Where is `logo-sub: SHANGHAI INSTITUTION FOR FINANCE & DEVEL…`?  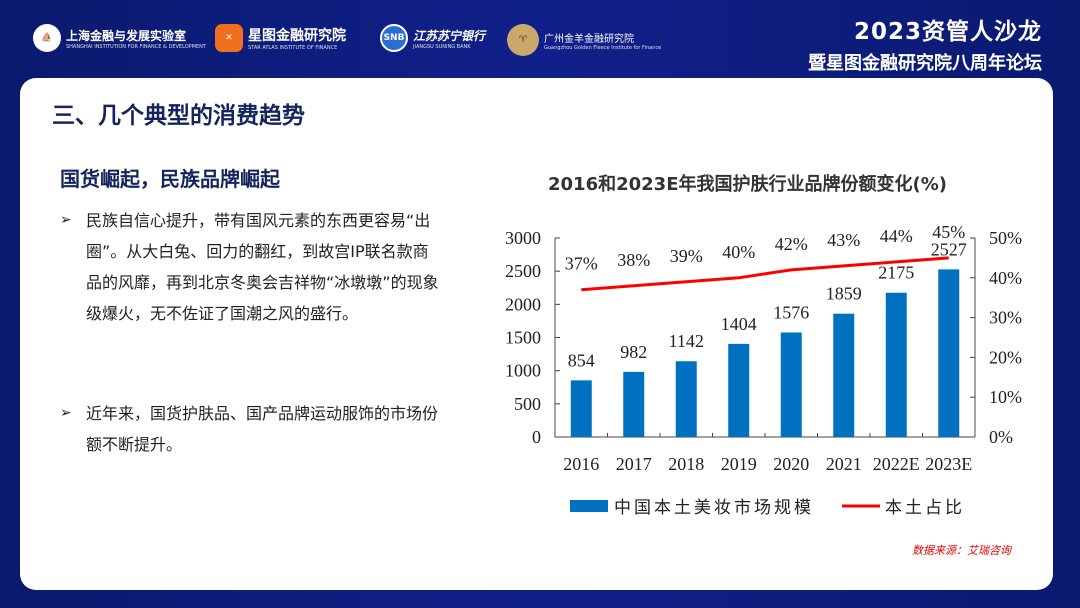
logo-sub: SHANGHAI INSTITUTION FOR FINANCE & DEVEL… is located at coordinates (136, 46).